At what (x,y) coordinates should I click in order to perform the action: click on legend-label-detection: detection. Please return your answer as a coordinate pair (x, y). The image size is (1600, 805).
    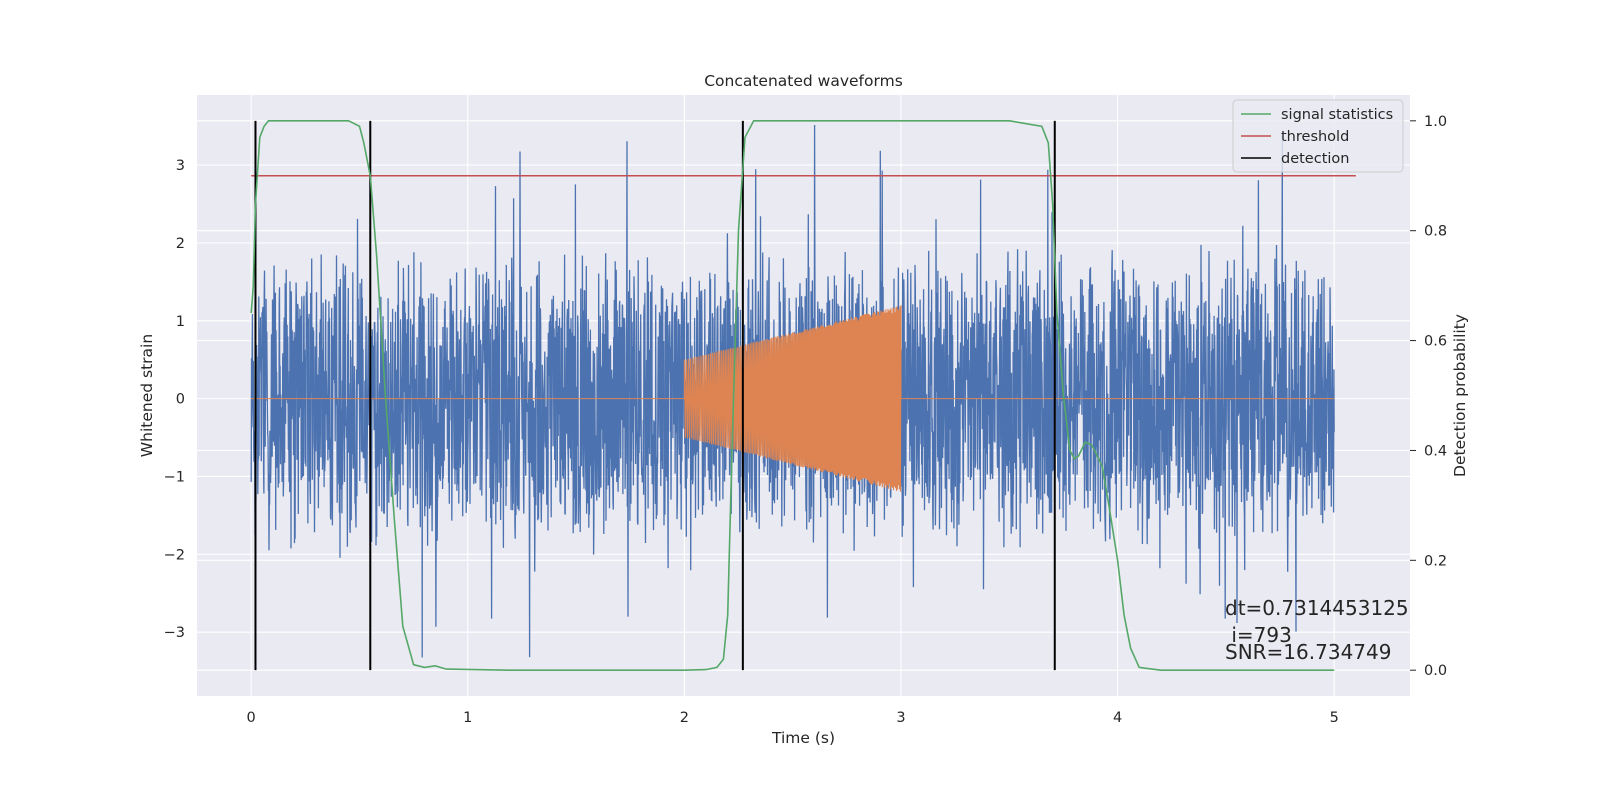
    Looking at the image, I should click on (1315, 159).